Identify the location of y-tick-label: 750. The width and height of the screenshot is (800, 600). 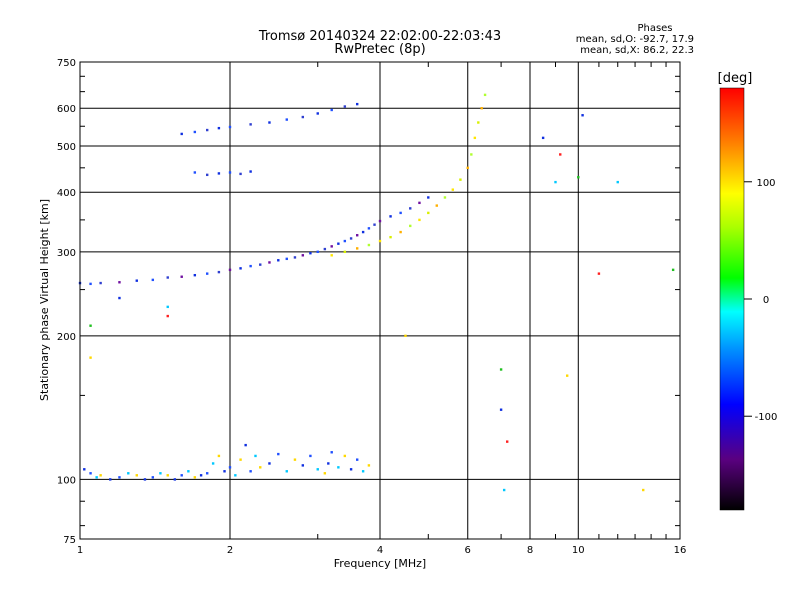
(66, 63).